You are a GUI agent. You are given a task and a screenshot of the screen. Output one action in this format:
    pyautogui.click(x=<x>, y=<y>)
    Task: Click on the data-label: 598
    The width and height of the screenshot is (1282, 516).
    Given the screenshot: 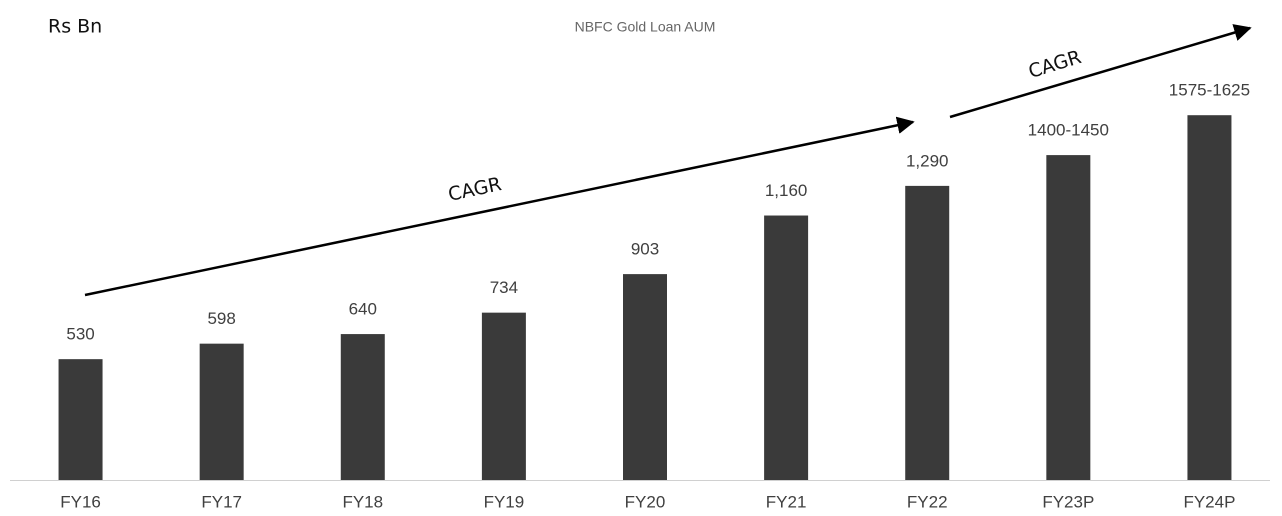 What is the action you would take?
    pyautogui.click(x=221, y=318)
    